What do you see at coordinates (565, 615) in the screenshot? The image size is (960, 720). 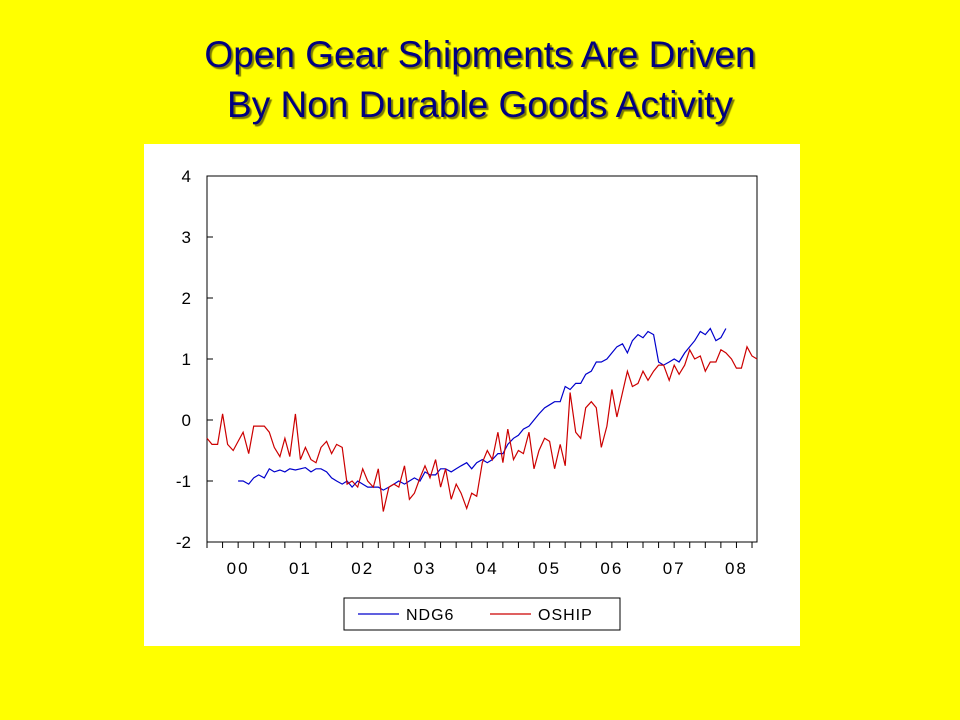 I see `legend-label-oship: OSHIP` at bounding box center [565, 615].